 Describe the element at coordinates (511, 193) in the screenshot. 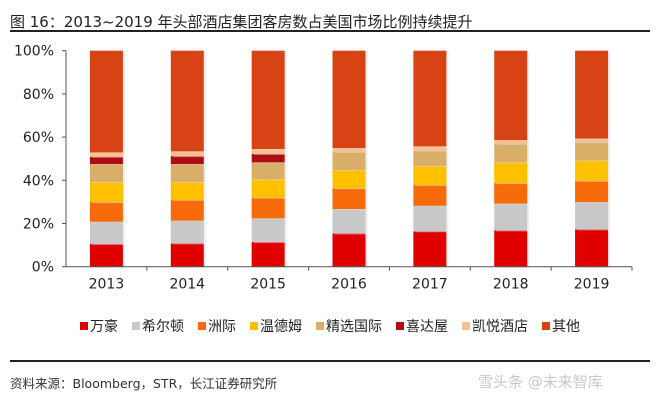

I see `bar-segment-2018-洲际` at that location.